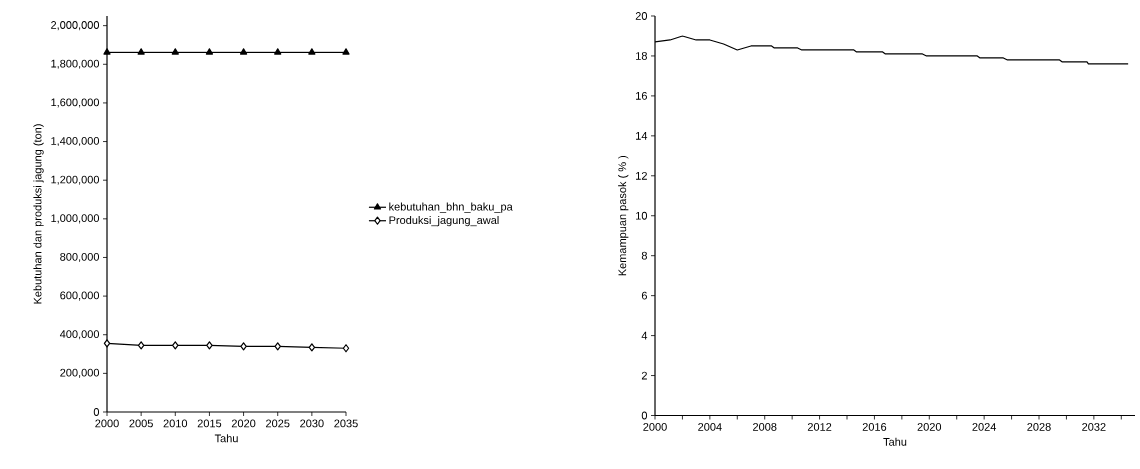 This screenshot has height=469, width=1140. What do you see at coordinates (644, 375) in the screenshot?
I see `y-tick-label: 2` at bounding box center [644, 375].